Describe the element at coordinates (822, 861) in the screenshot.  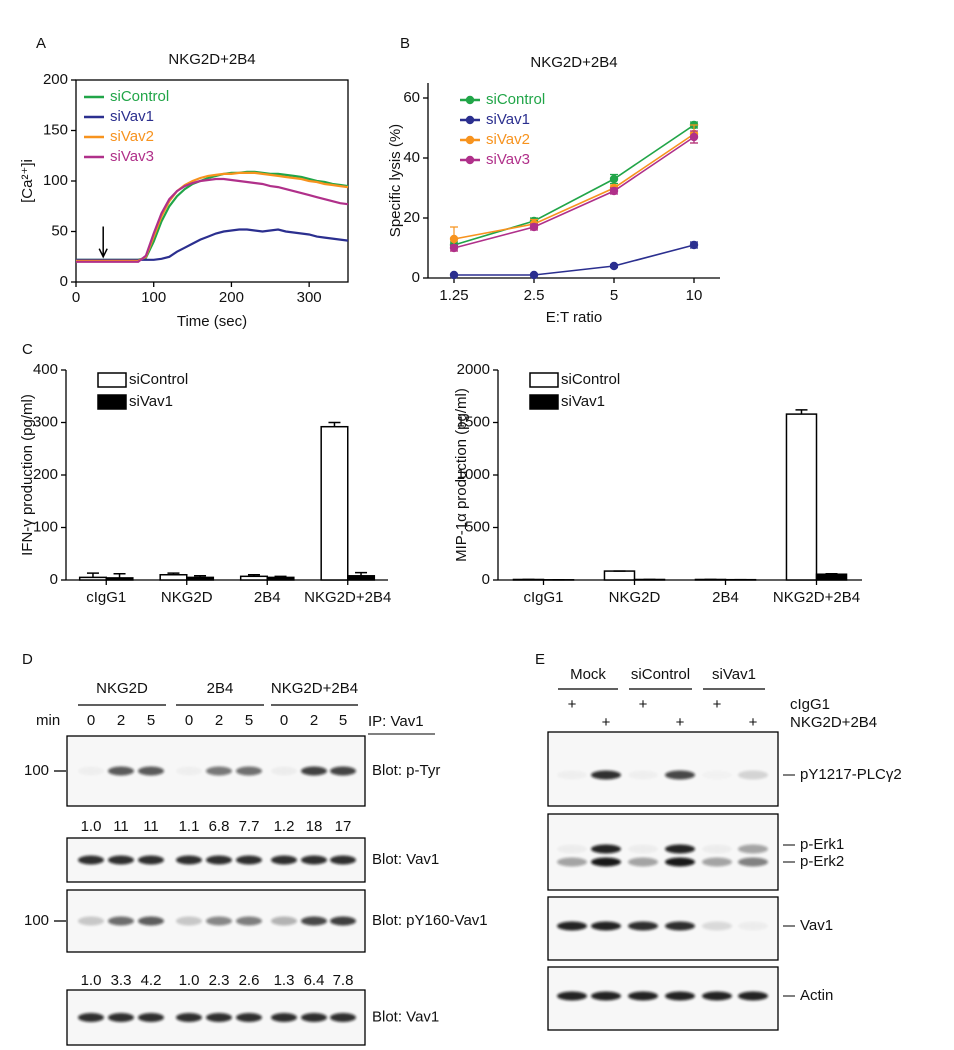
I see `blot-label: p-Erk2` at that location.